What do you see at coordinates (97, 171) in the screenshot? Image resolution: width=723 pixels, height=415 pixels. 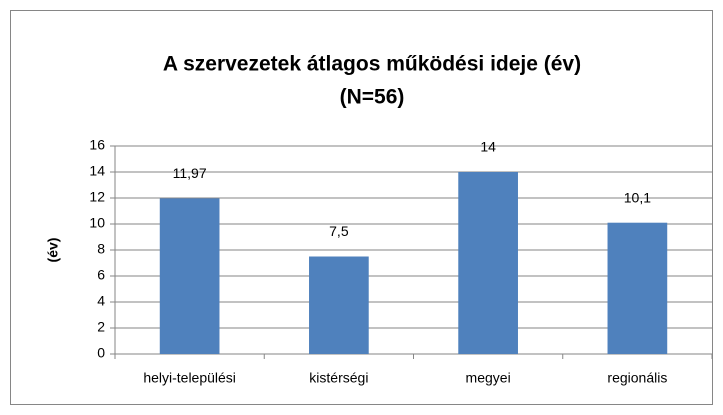 I see `y-tick-label: 14` at bounding box center [97, 171].